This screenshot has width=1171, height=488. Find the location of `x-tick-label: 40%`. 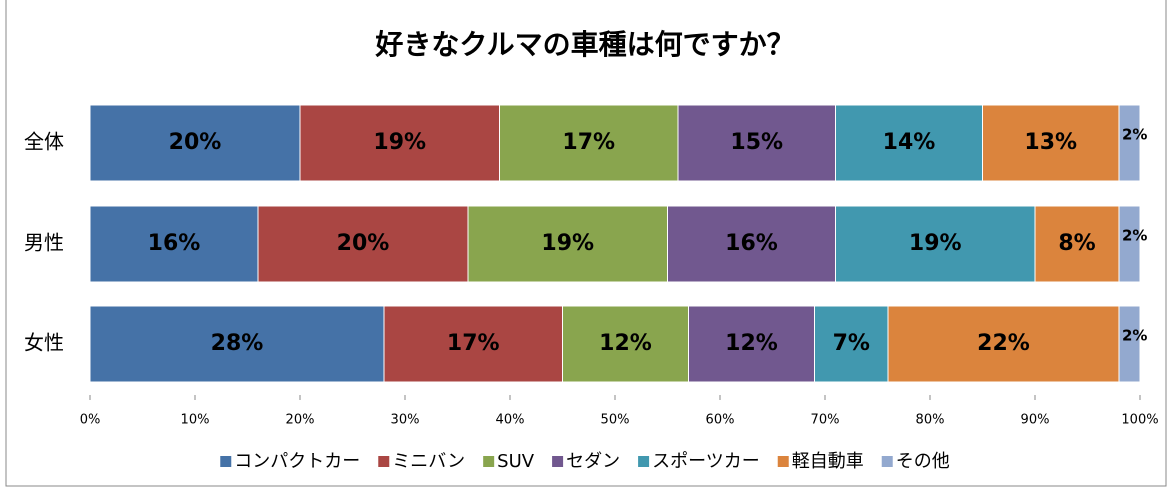

x-tick-label: 40% is located at coordinates (510, 420).